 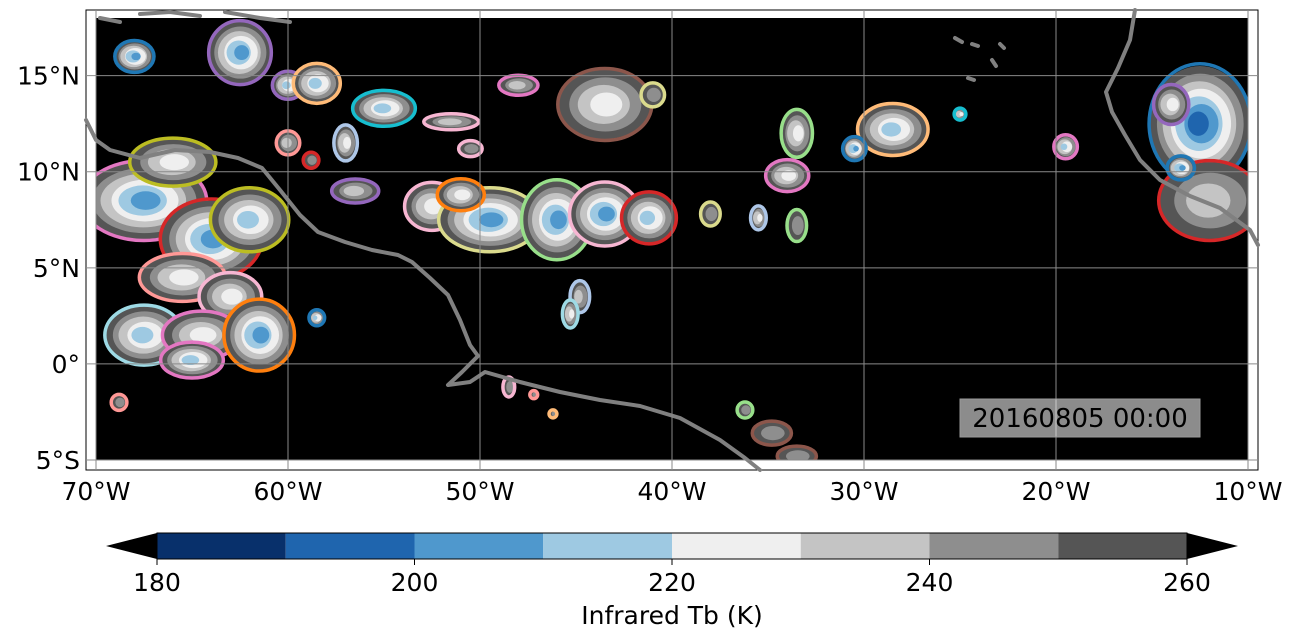 I want to click on lat-tick-label: 15°N, so click(x=48, y=76).